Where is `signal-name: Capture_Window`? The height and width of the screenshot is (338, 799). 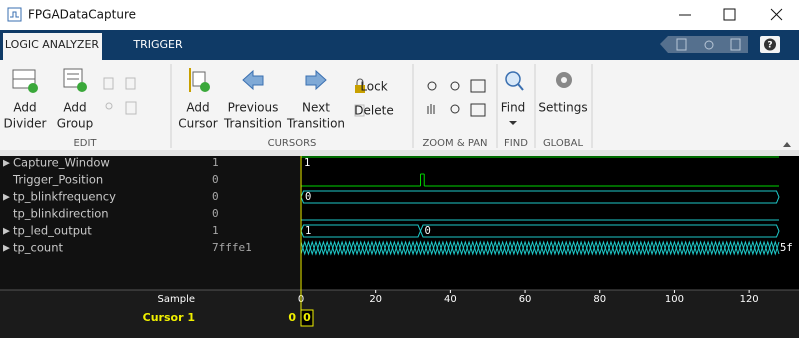
signal-name: Capture_Window is located at coordinates (61, 163).